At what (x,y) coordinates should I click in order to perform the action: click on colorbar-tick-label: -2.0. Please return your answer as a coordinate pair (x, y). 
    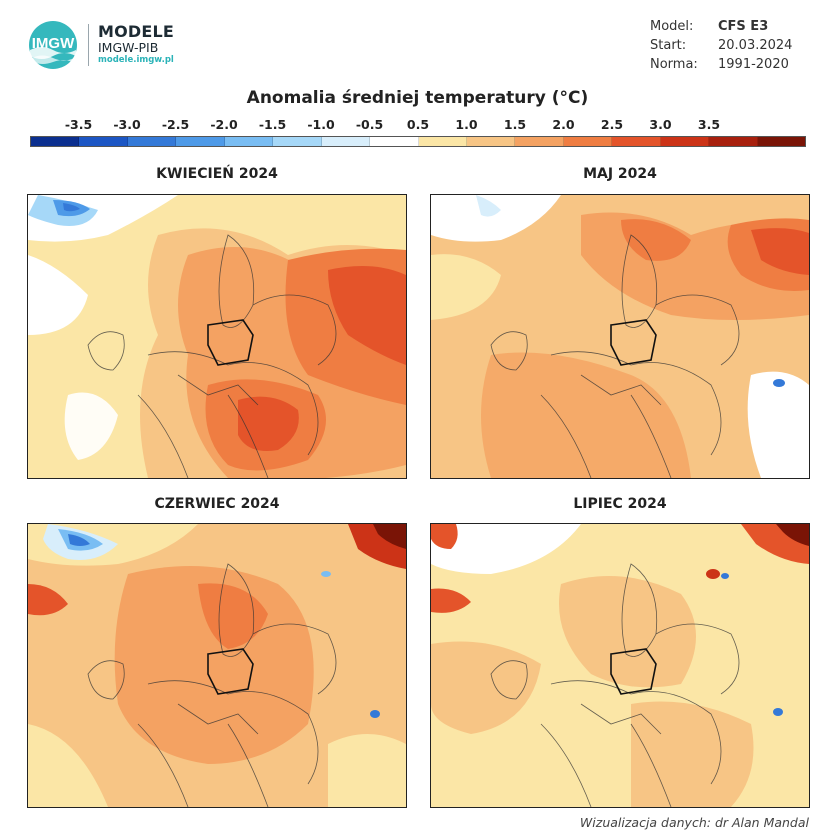
    Looking at the image, I should click on (224, 124).